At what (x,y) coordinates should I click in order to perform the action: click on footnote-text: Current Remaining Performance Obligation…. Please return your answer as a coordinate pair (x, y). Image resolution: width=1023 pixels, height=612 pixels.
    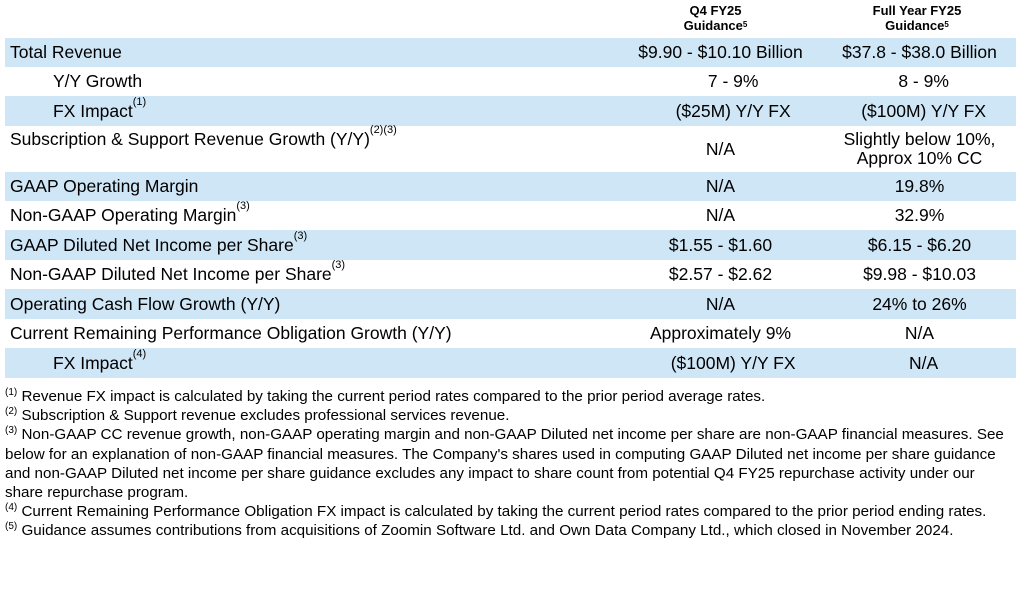
    Looking at the image, I should click on (504, 512).